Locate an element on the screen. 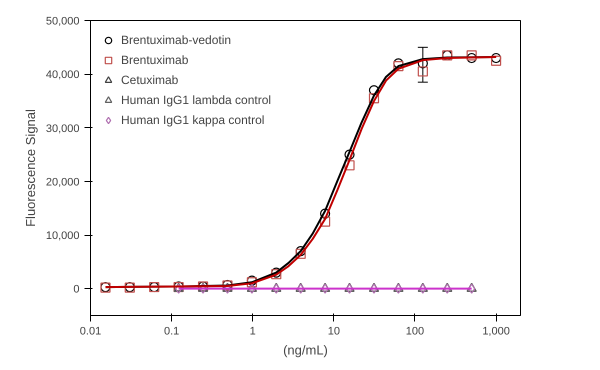 The width and height of the screenshot is (600, 370). y-tick-label: 50,000 is located at coordinates (63, 22).